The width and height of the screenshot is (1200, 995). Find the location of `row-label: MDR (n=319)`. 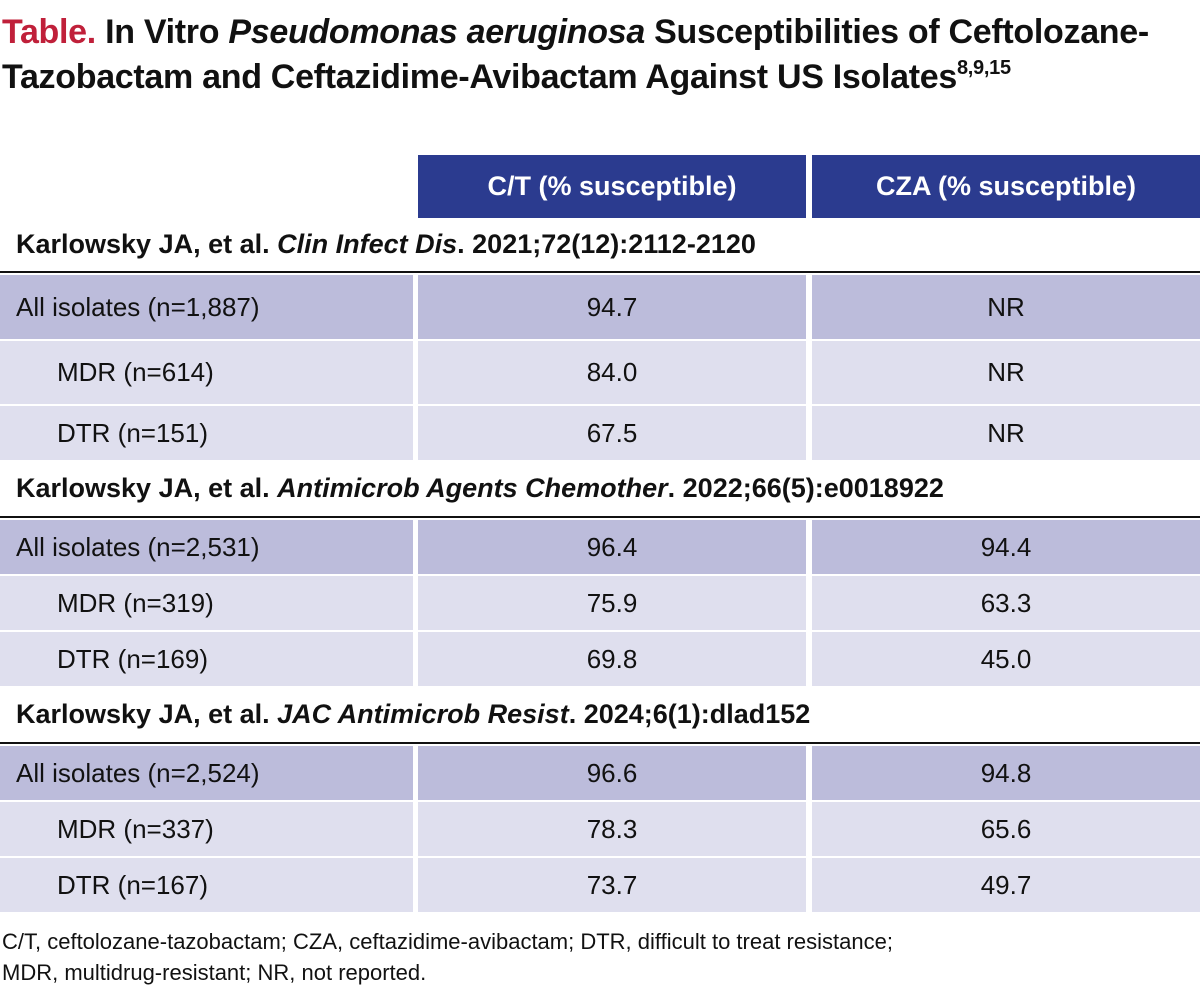

row-label: MDR (n=319) is located at coordinates (135, 602).